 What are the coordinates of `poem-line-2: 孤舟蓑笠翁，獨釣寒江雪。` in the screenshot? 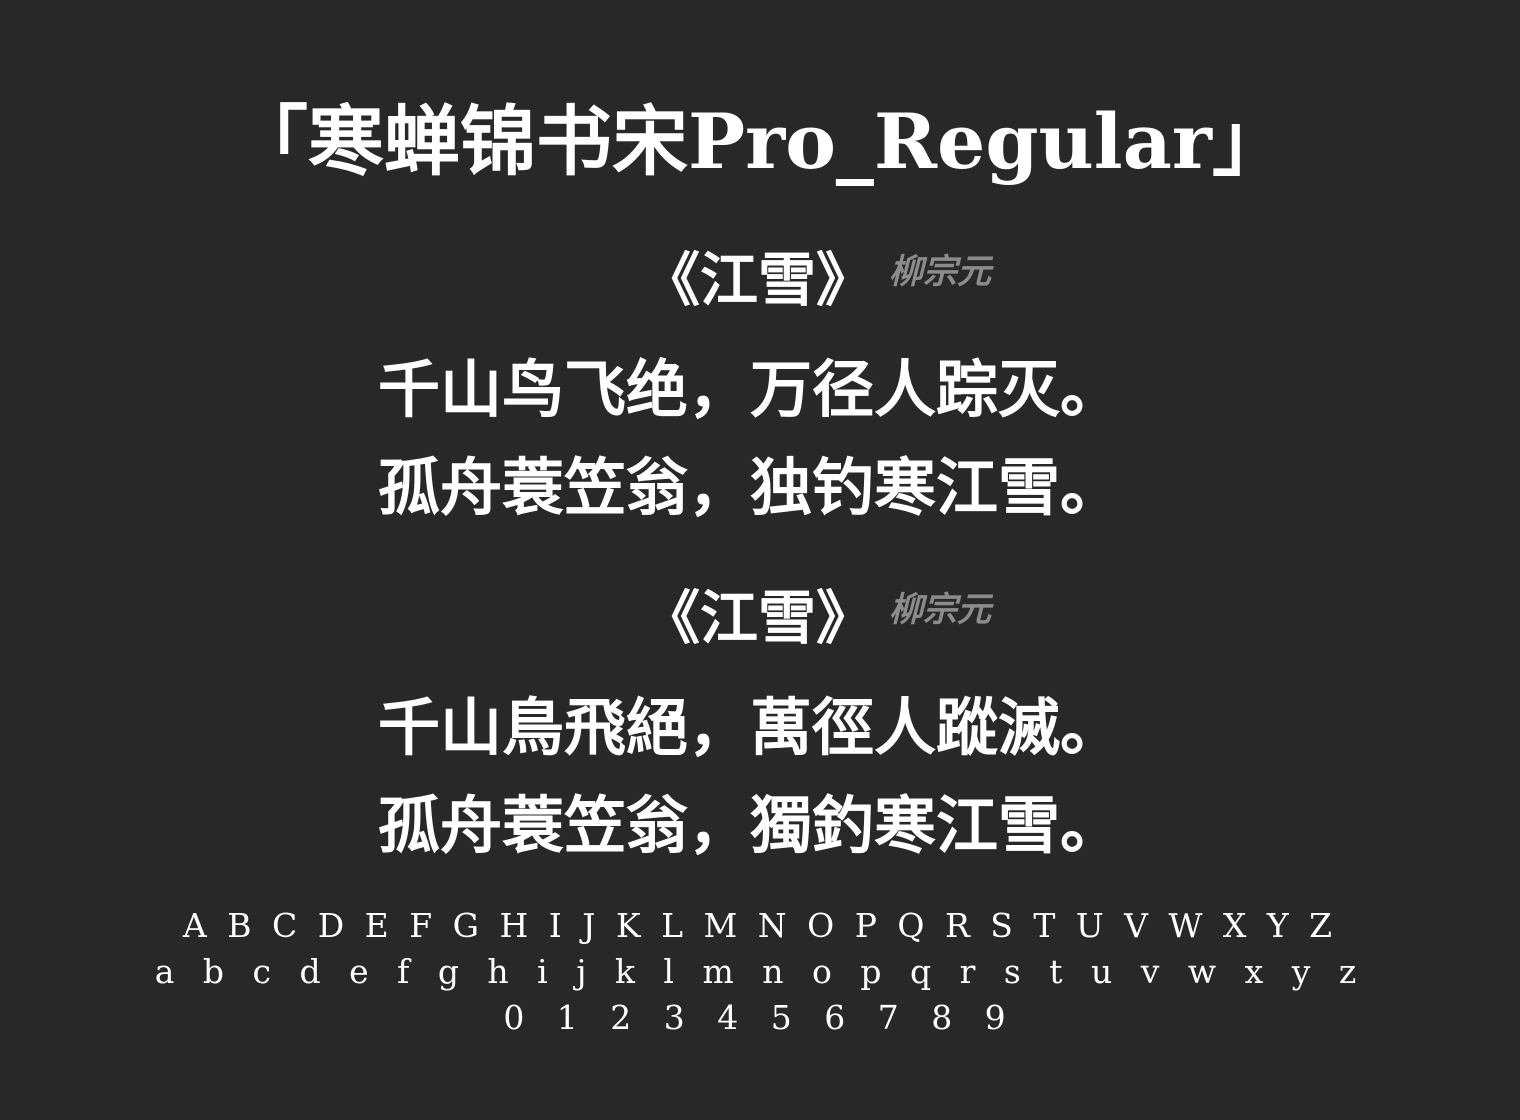 It's located at (750, 825).